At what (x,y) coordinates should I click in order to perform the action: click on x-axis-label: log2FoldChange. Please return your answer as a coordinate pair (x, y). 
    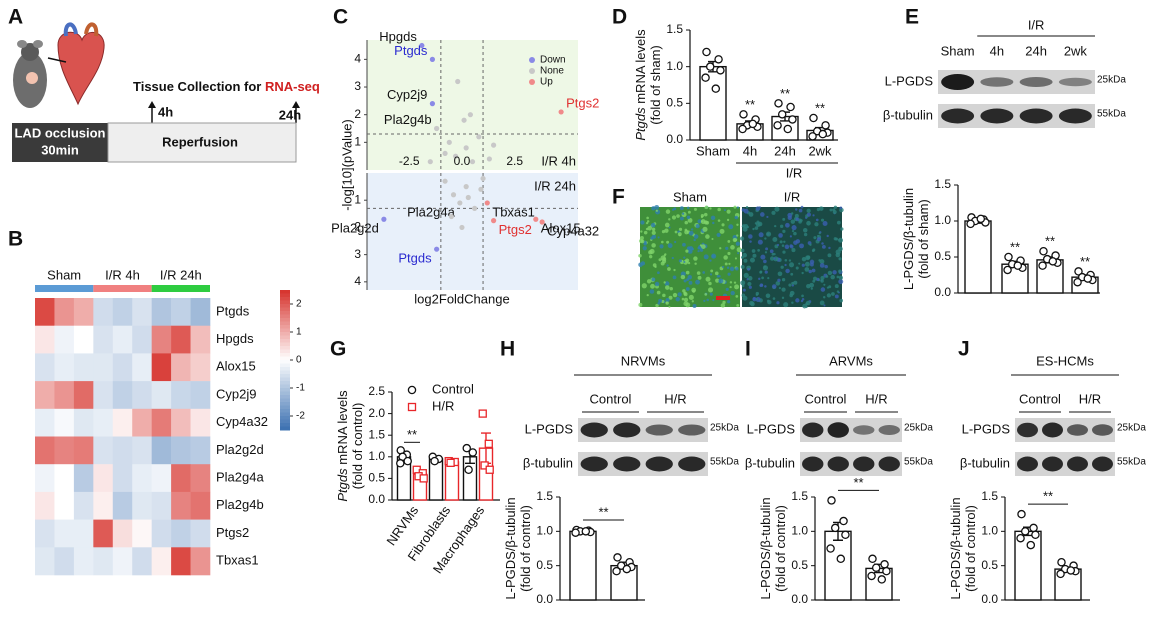
    Looking at the image, I should click on (461, 298).